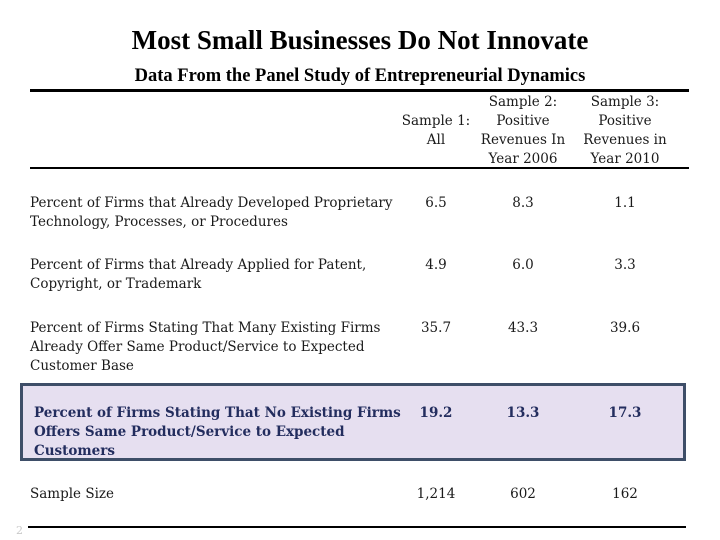 The width and height of the screenshot is (720, 540). I want to click on column-header-sample2: Sample 2: Positive Revenues In Year 2006, so click(523, 130).